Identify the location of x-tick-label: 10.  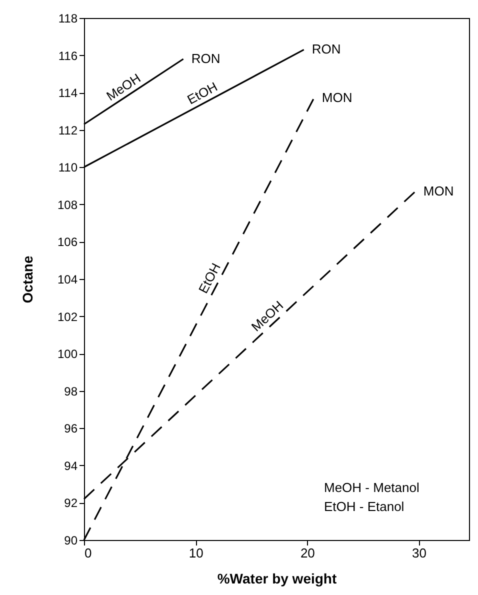
(196, 553).